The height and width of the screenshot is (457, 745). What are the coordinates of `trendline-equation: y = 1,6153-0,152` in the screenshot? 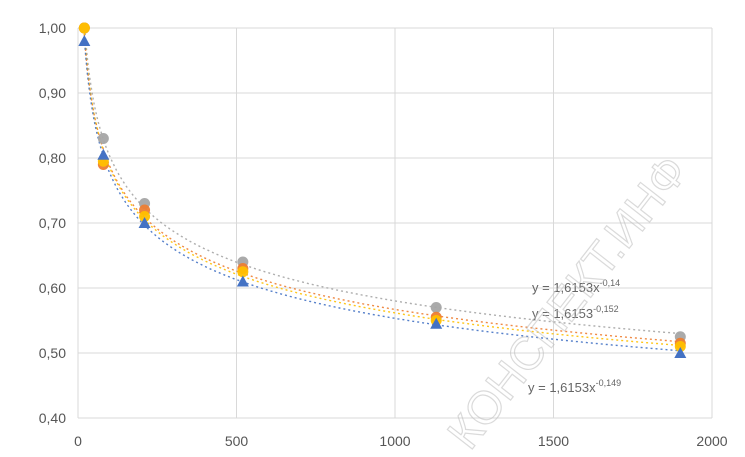 It's located at (575, 312).